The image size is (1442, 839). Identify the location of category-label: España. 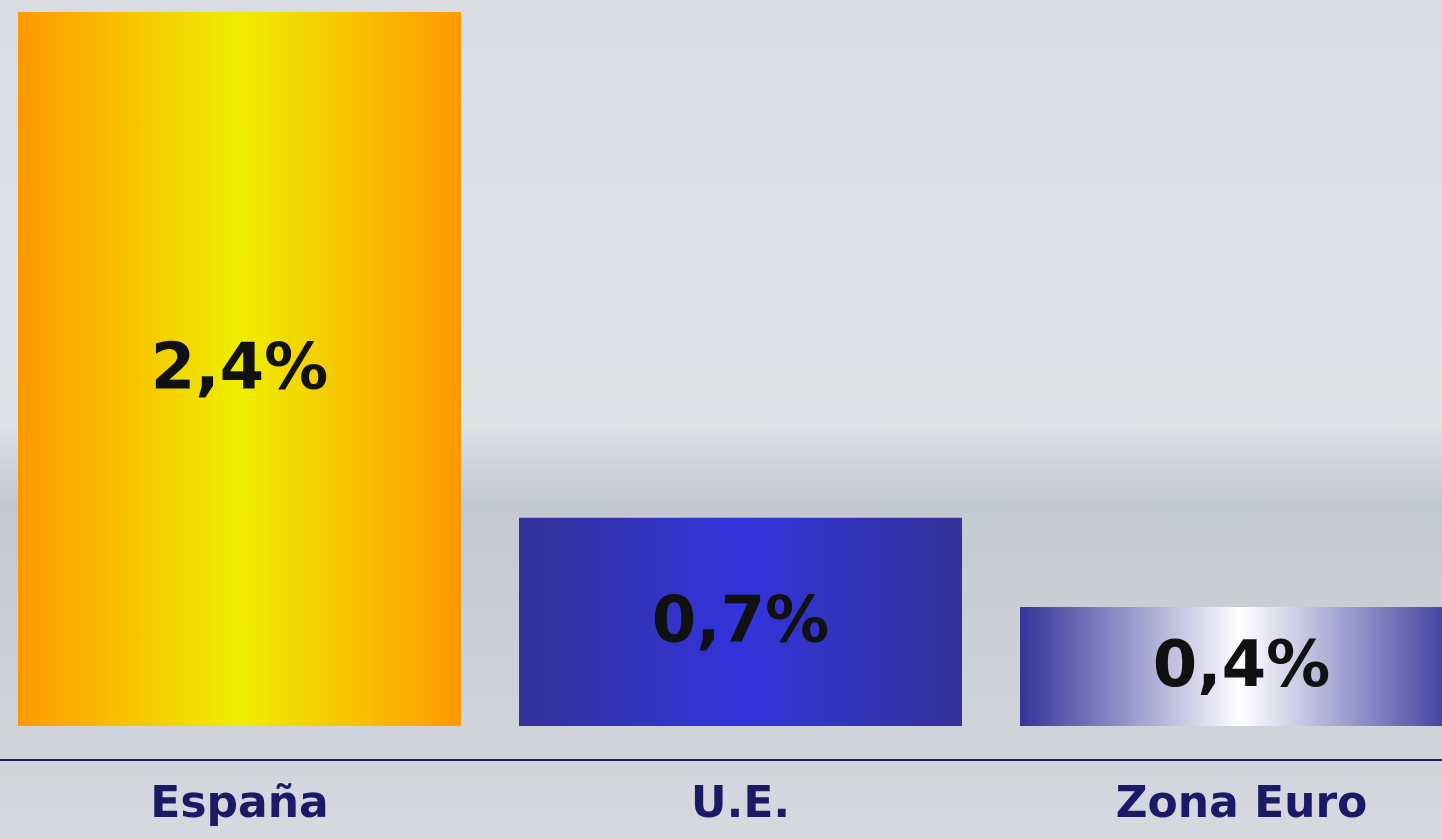
(239, 802).